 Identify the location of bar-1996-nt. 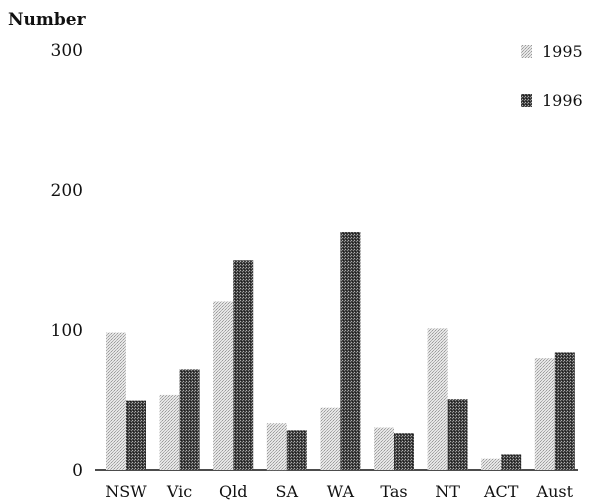
(457, 434).